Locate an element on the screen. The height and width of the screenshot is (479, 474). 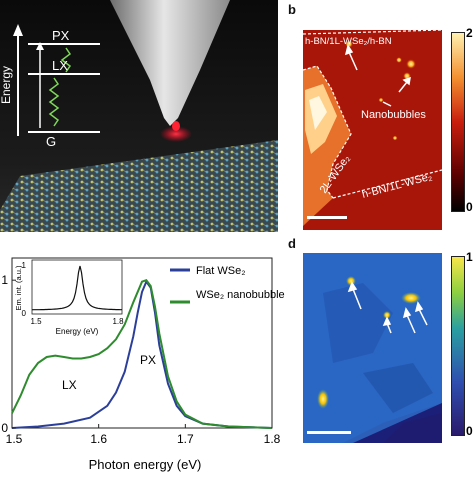
colorbar-b-min: 0 is located at coordinates (469, 207).